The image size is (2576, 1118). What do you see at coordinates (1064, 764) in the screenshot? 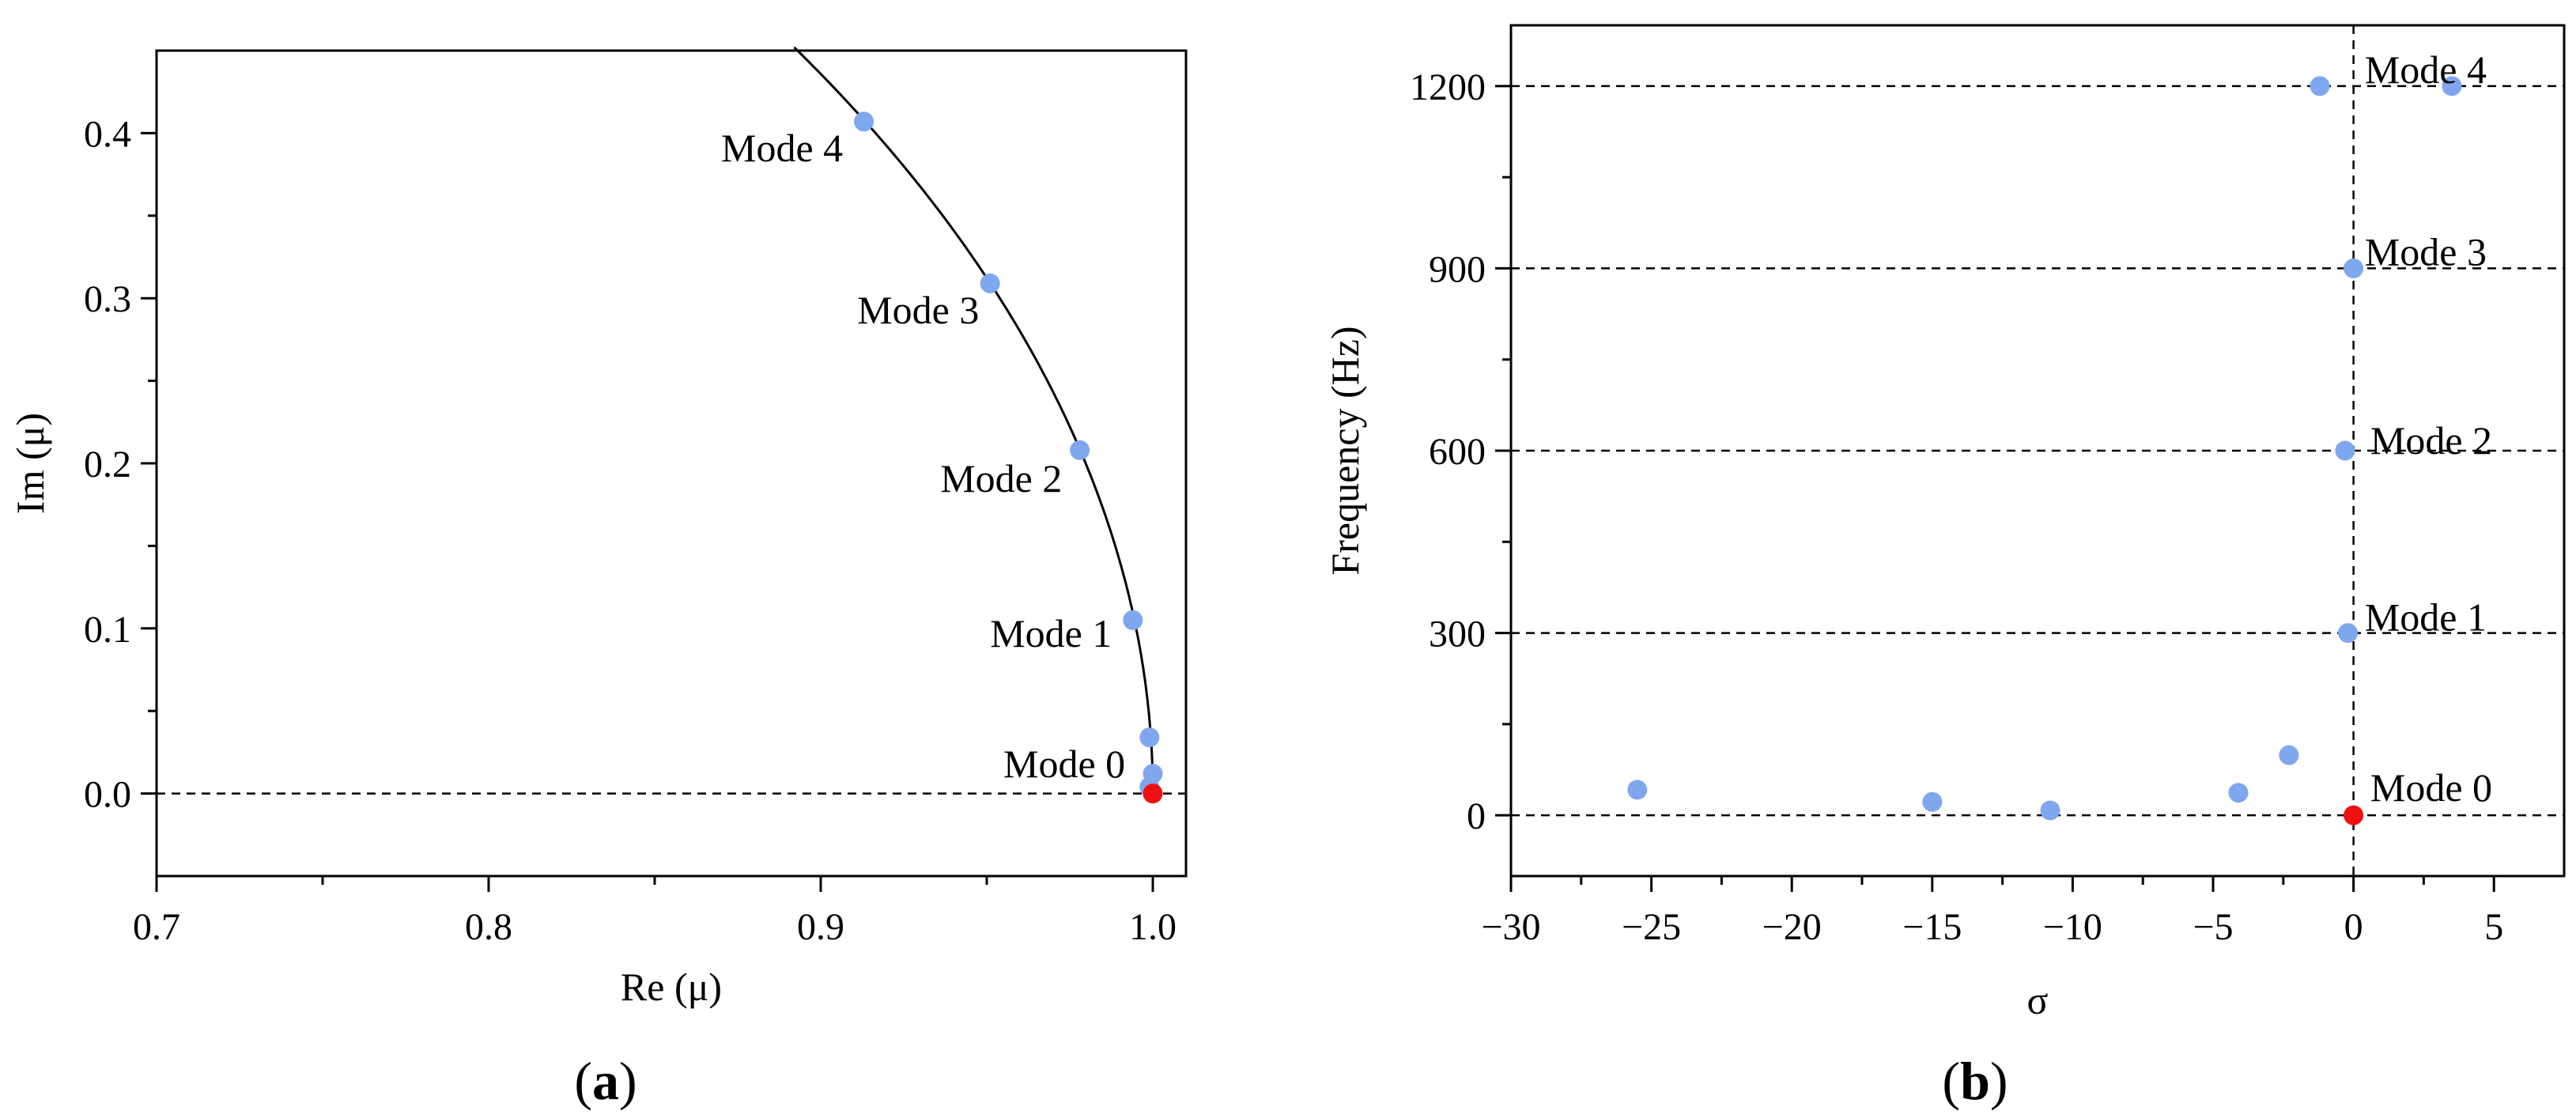
I see `chart-a-annotation-mode: Mode 0` at bounding box center [1064, 764].